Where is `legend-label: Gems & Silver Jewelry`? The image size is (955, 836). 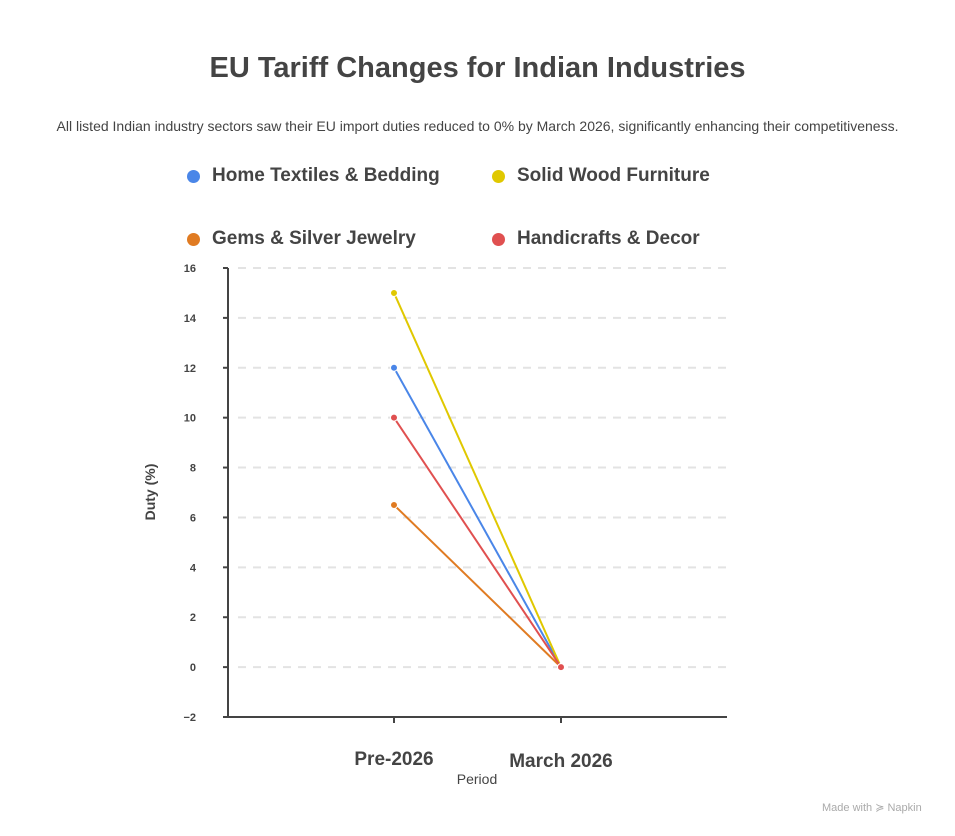
legend-label: Gems & Silver Jewelry is located at coordinates (314, 238).